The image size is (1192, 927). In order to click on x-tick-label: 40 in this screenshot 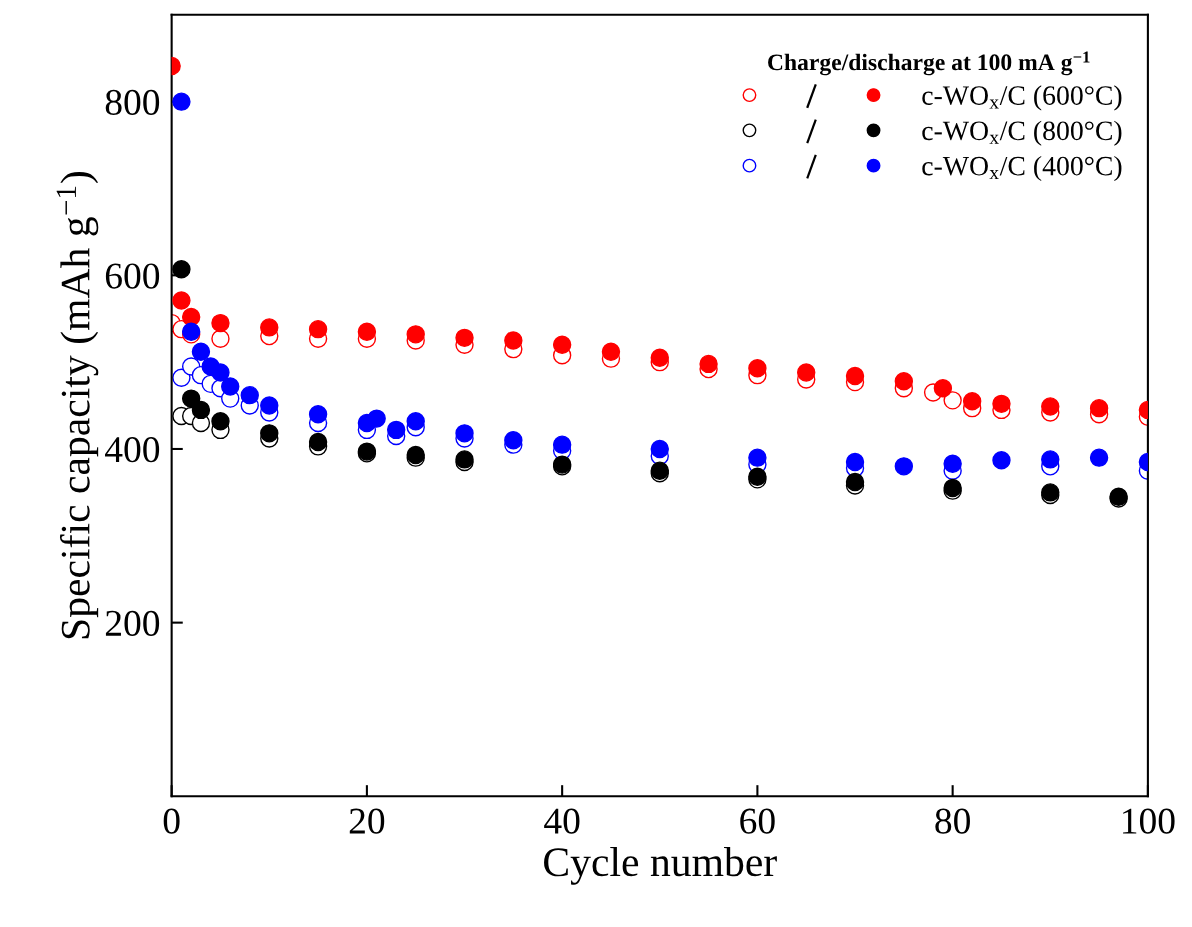, I will do `click(562, 821)`.